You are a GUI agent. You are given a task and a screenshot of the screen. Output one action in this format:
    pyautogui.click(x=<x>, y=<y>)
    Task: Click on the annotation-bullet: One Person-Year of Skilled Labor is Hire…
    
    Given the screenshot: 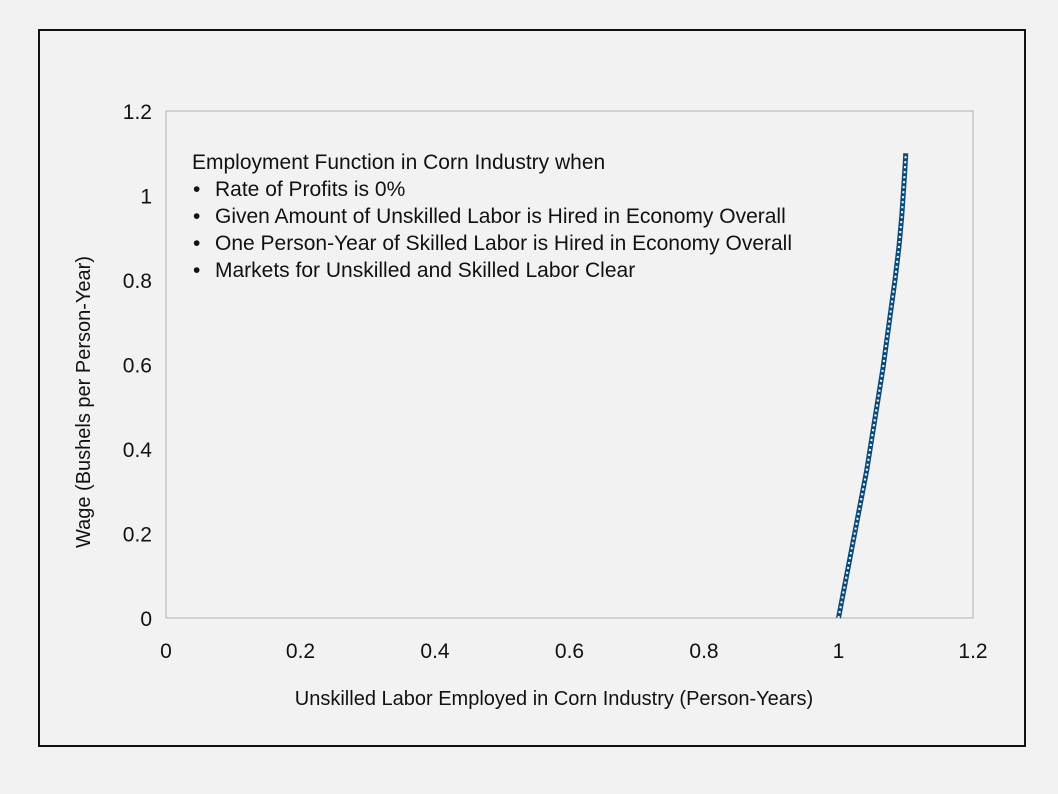 What is the action you would take?
    pyautogui.click(x=503, y=243)
    